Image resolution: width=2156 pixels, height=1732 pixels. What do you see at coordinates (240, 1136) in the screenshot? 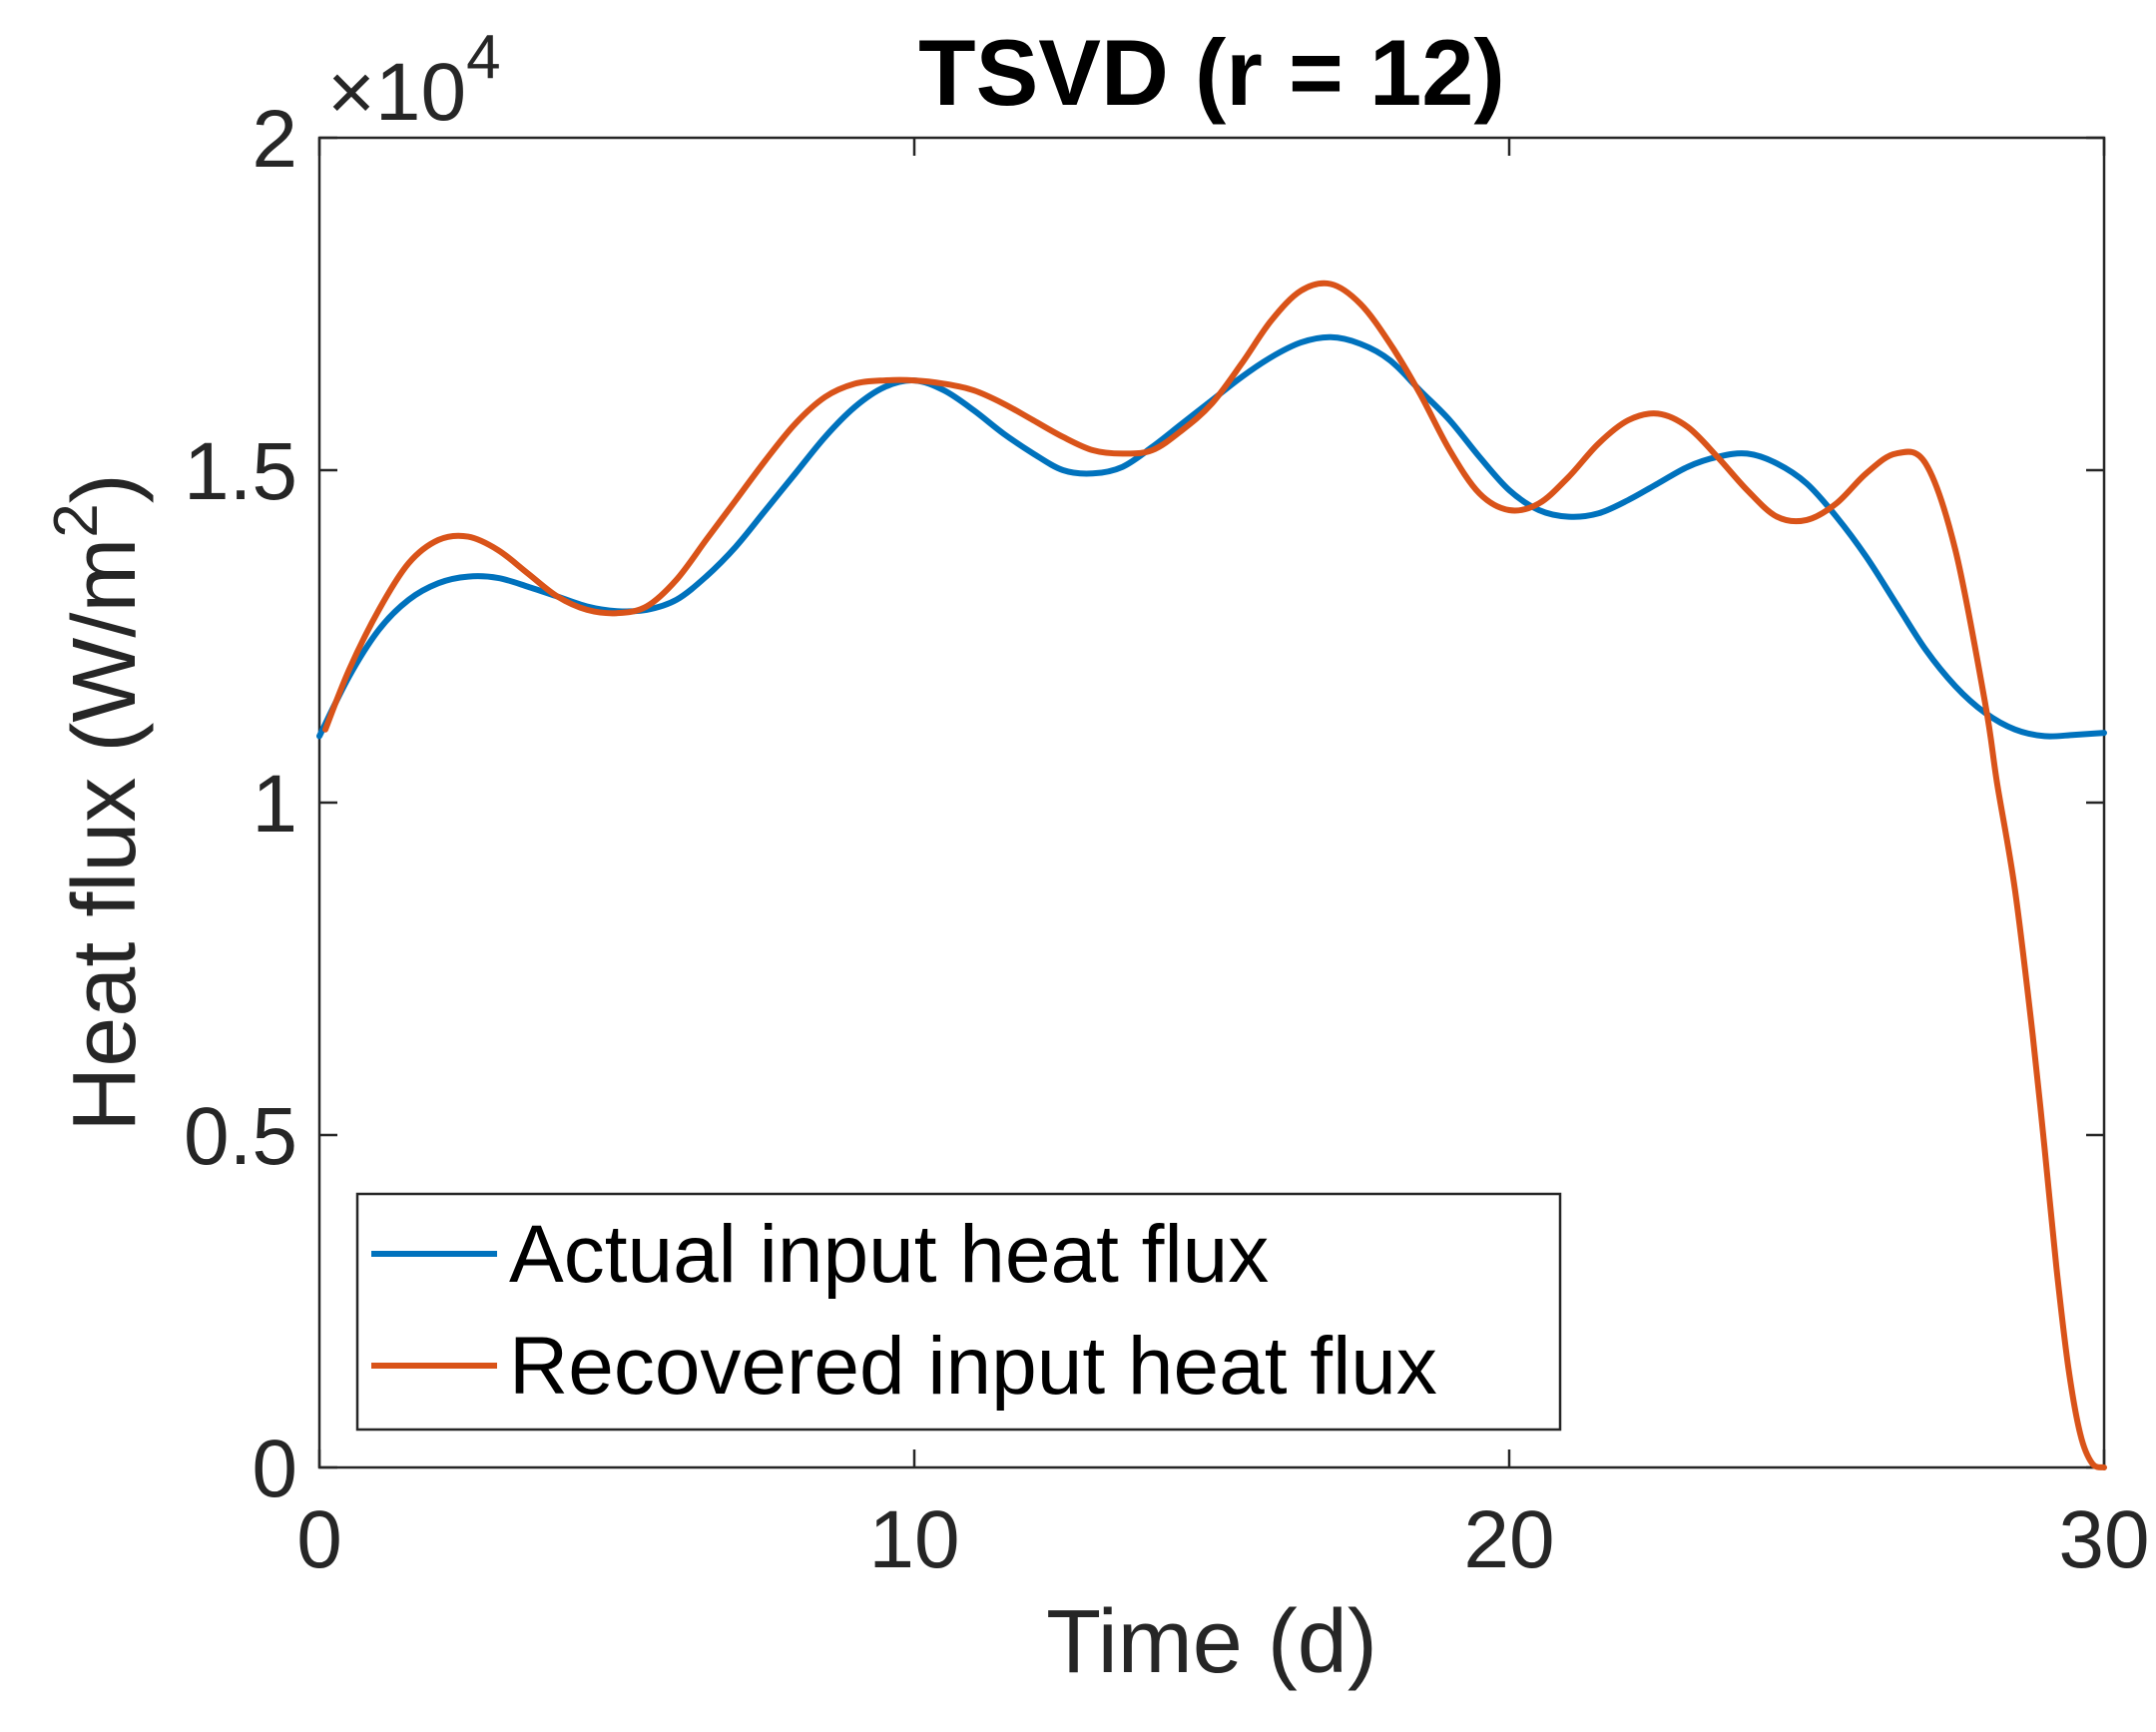
I see `y-tick-label: 0.5` at bounding box center [240, 1136].